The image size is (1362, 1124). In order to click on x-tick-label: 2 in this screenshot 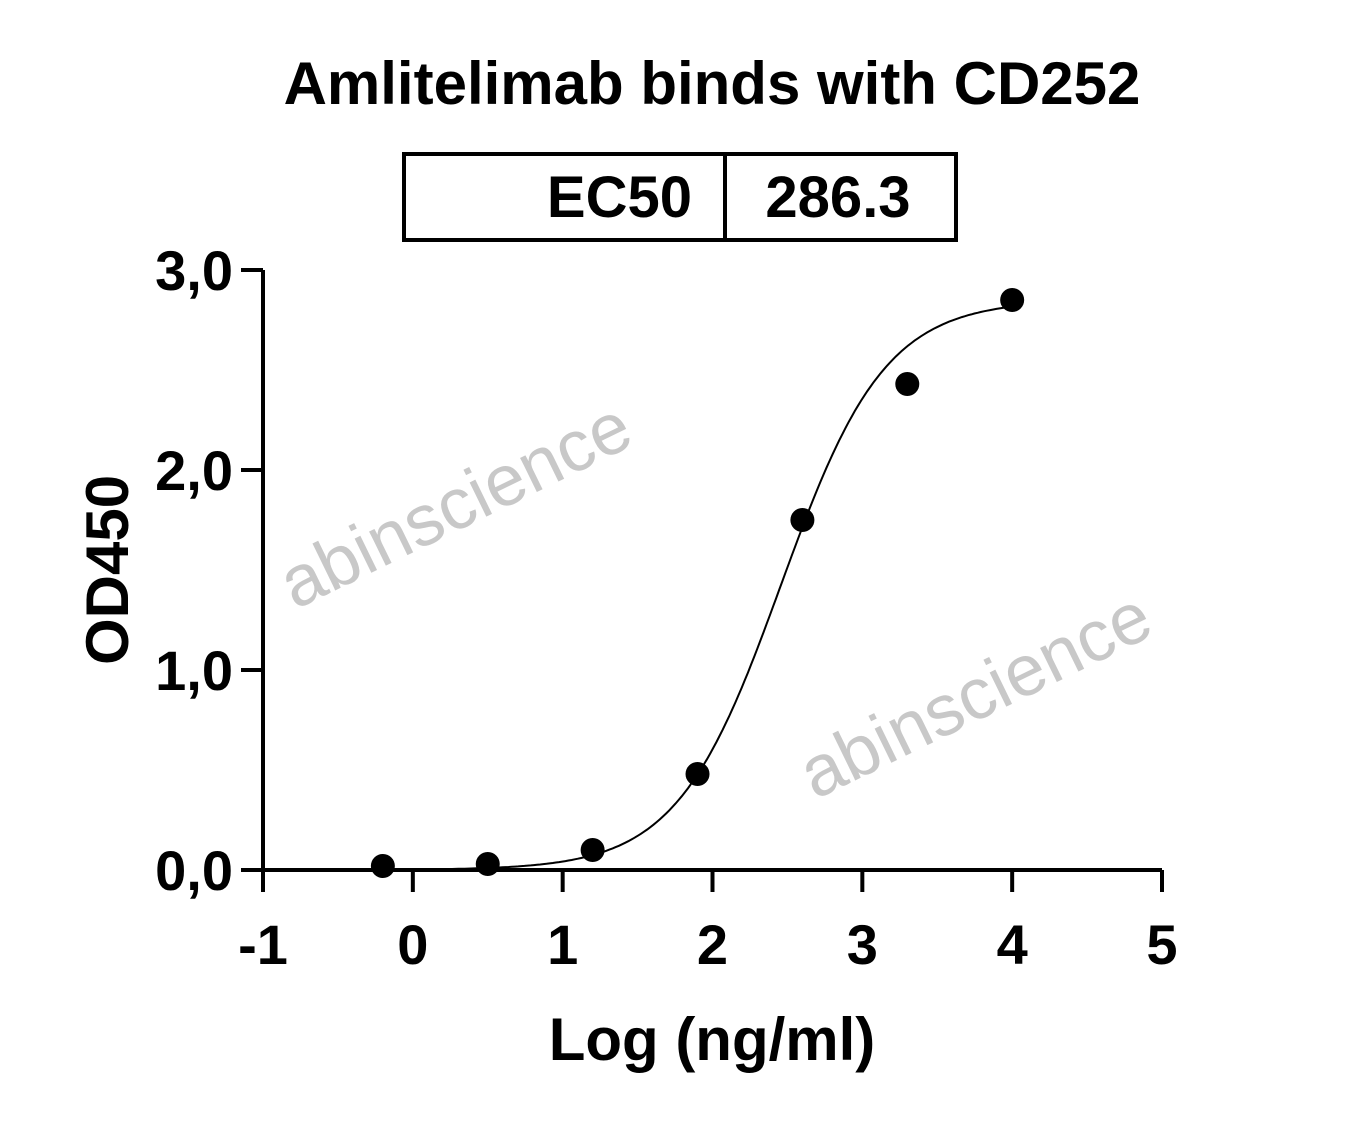, I will do `click(712, 944)`.